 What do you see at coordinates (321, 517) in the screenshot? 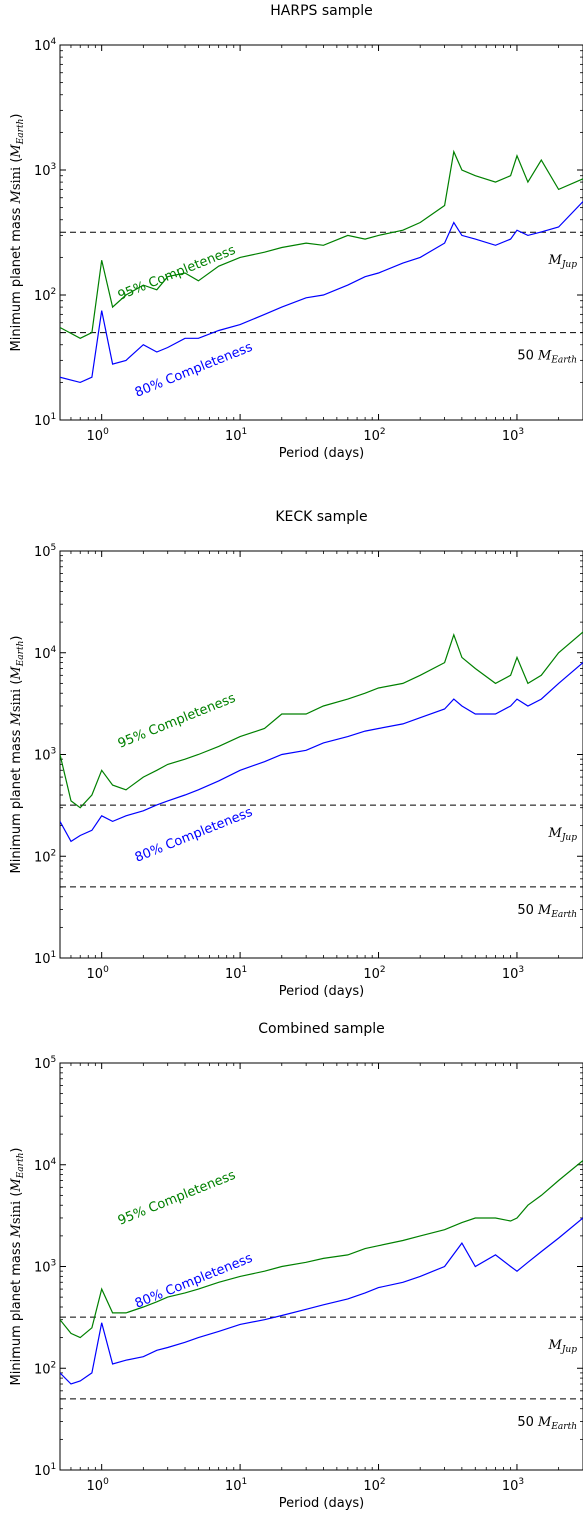
I see `chart-title: KECK sample` at bounding box center [321, 517].